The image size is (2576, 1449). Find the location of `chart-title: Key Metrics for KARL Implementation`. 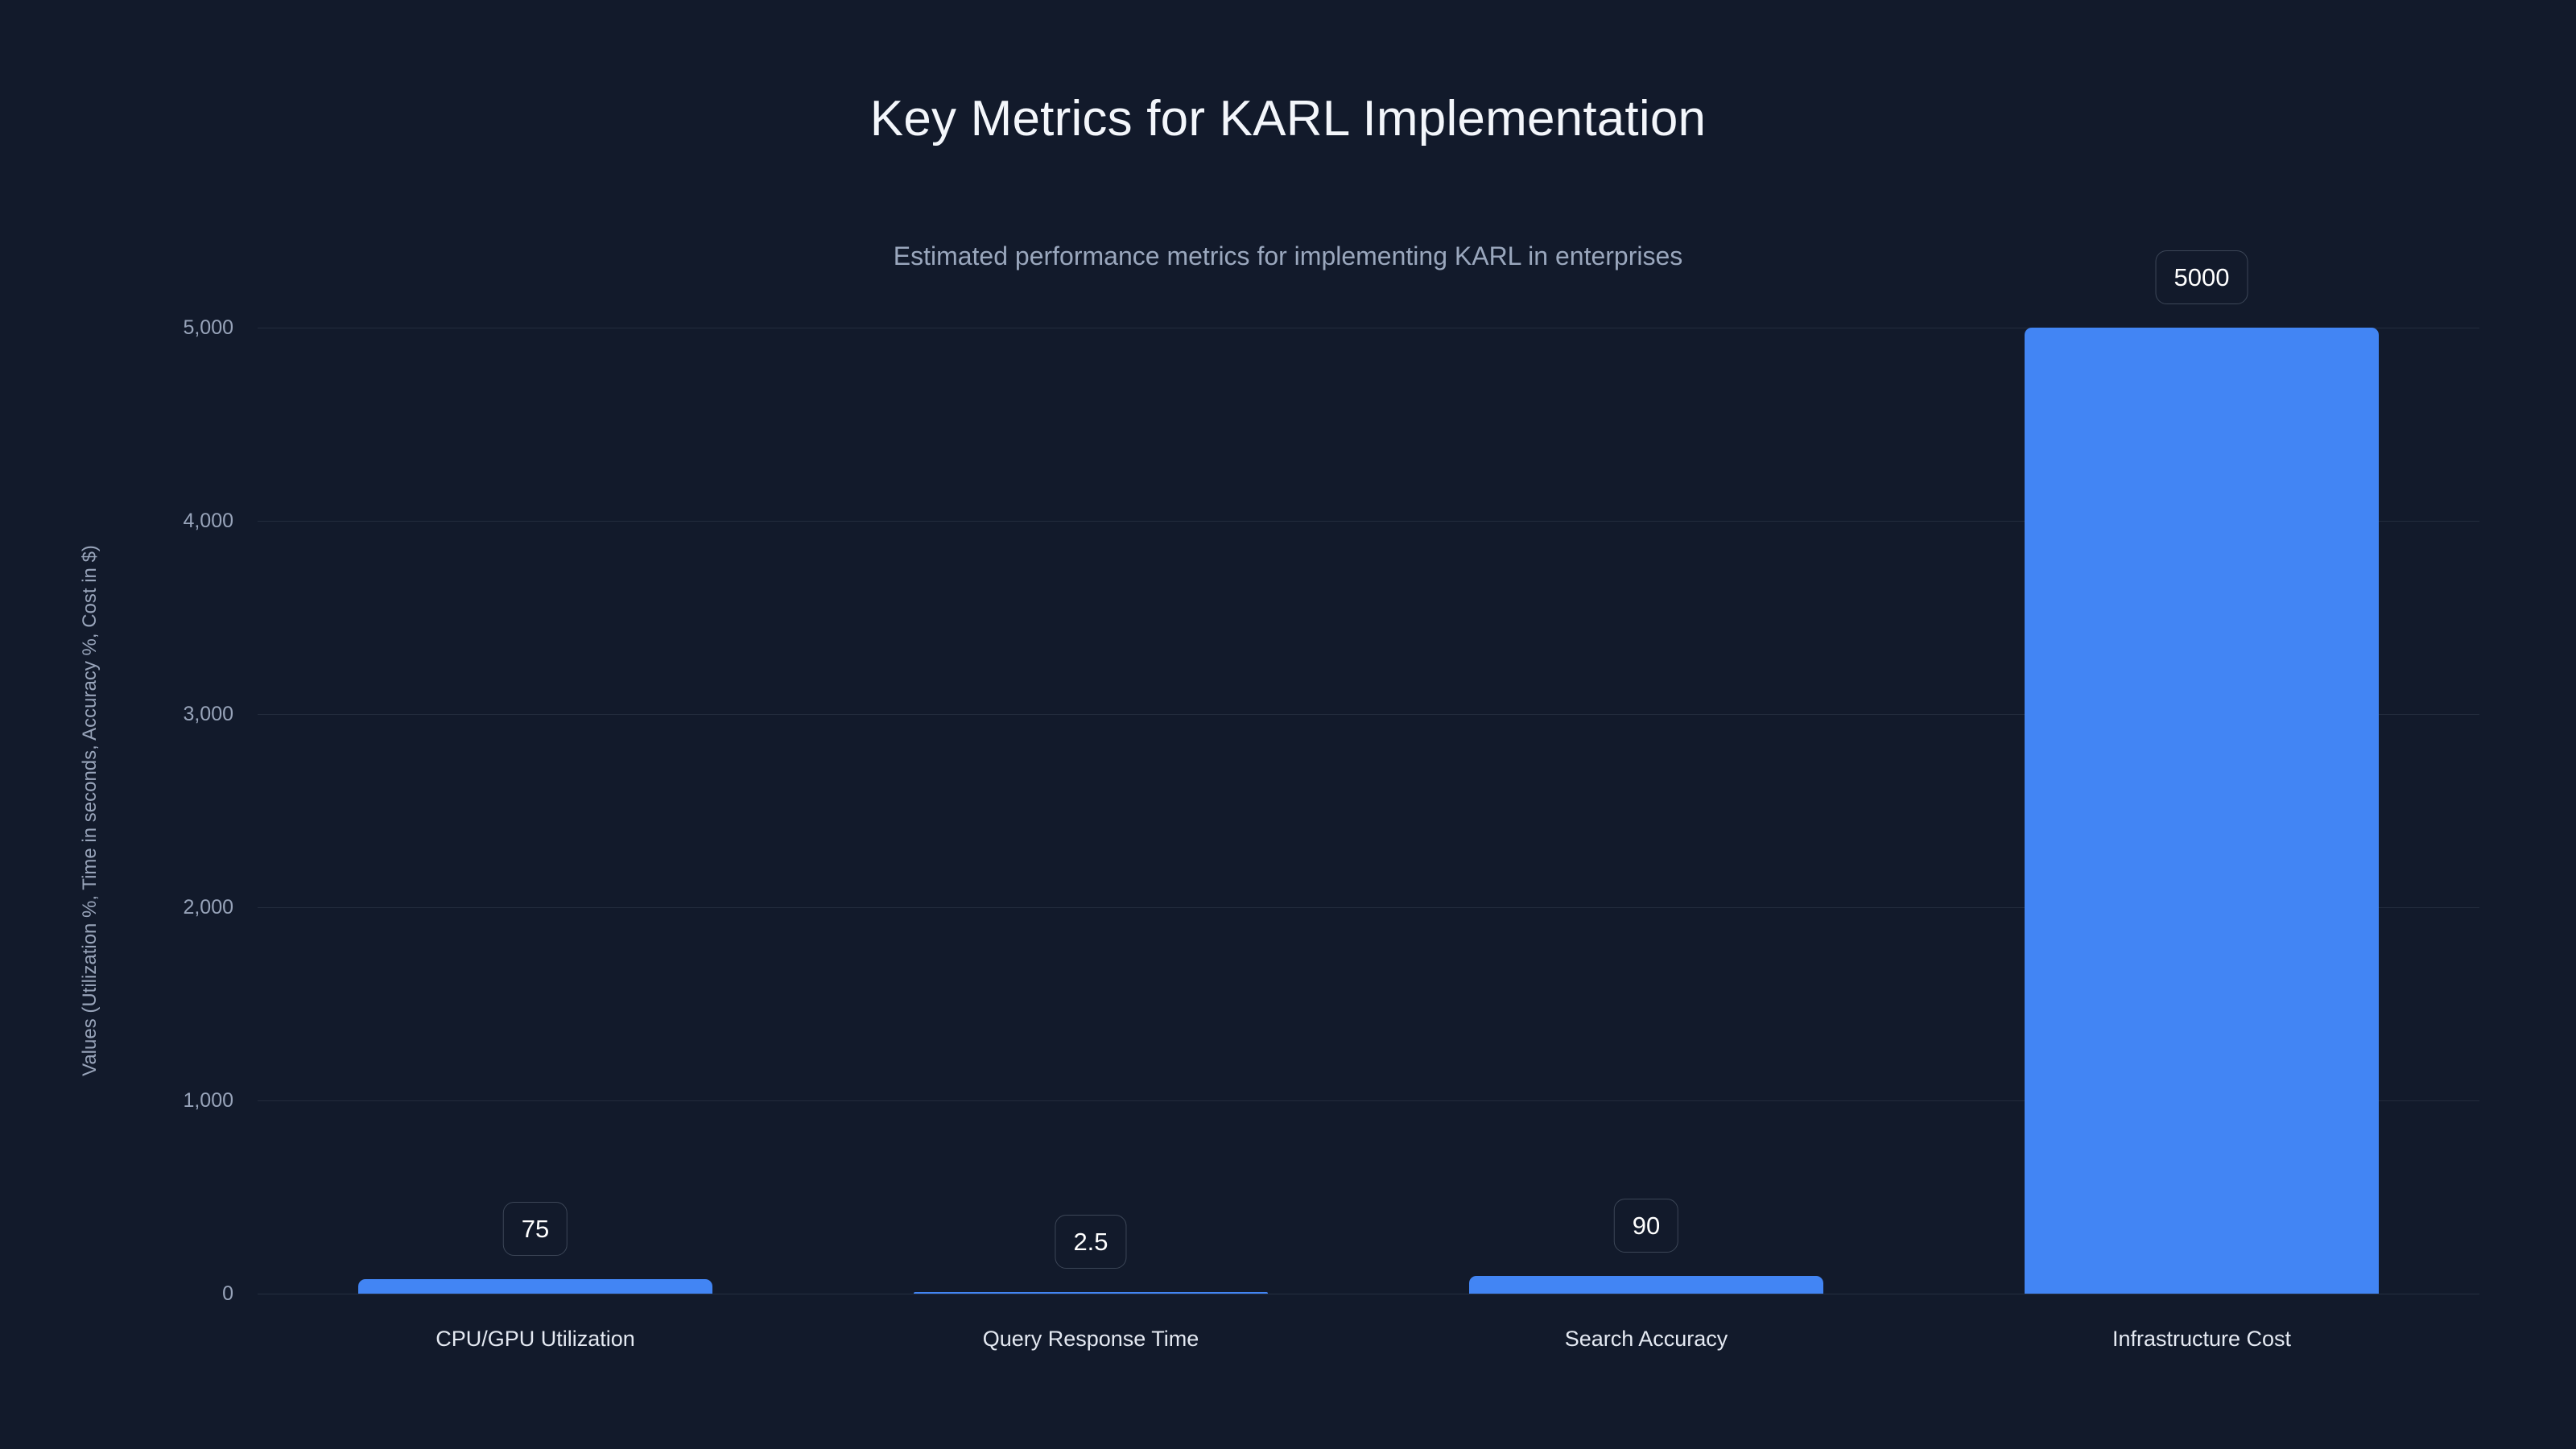

chart-title: Key Metrics for KARL Implementation is located at coordinates (1288, 119).